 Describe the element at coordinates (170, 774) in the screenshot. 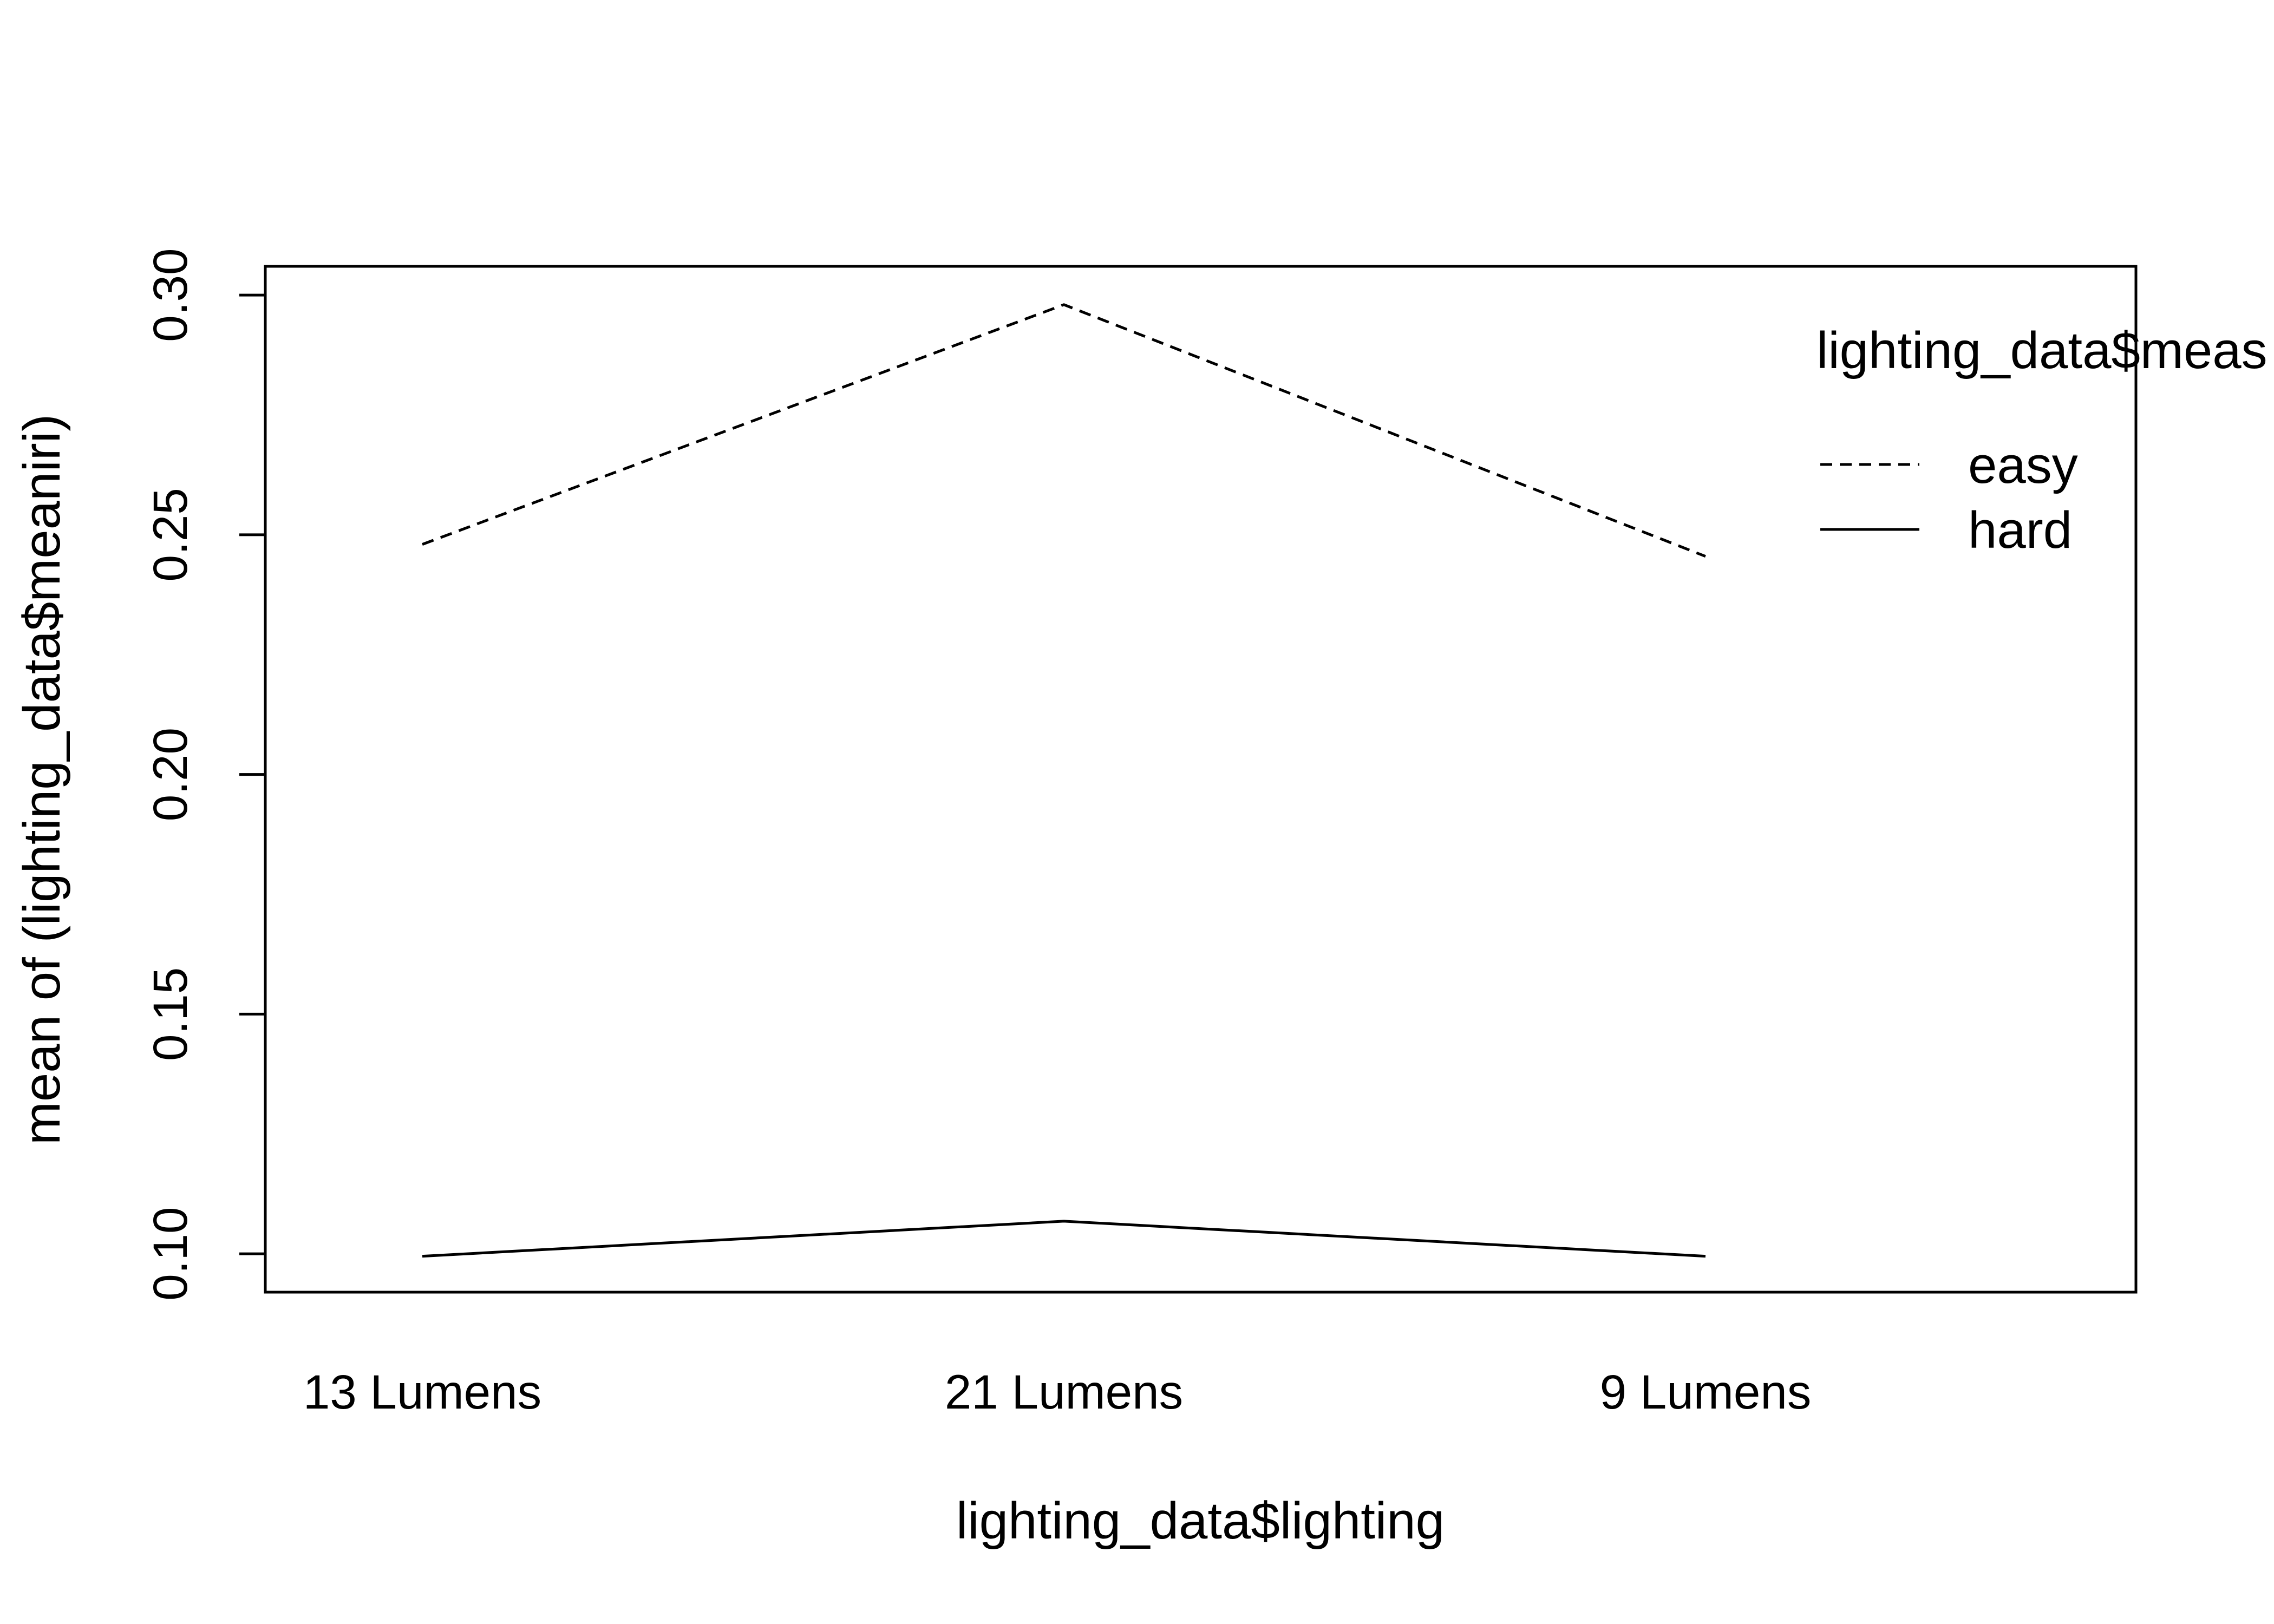

I see `y-tick-label: 0.20` at that location.